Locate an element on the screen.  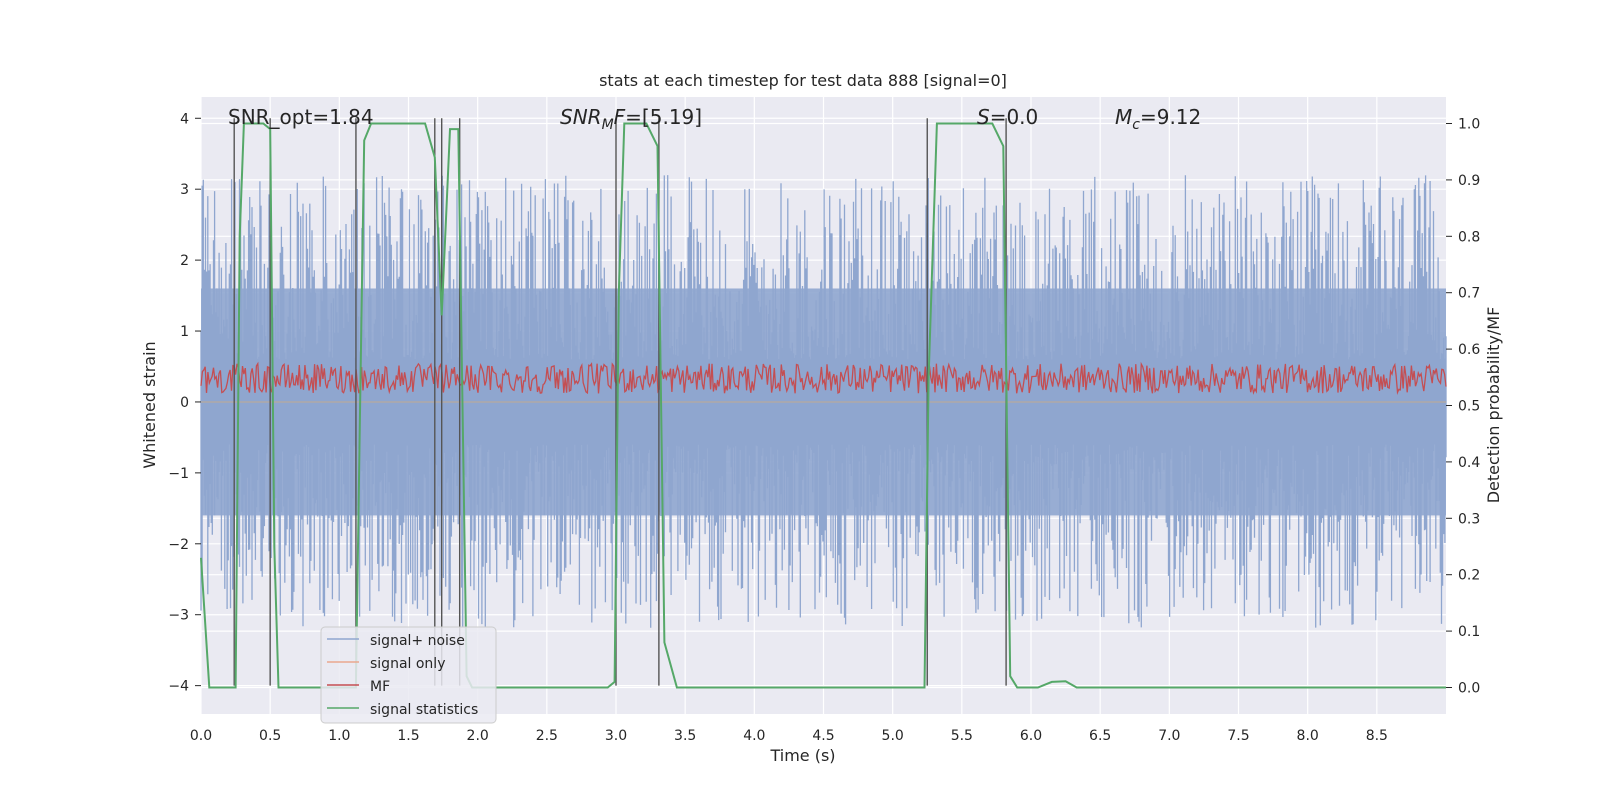
series-mf is located at coordinates (823, 378).